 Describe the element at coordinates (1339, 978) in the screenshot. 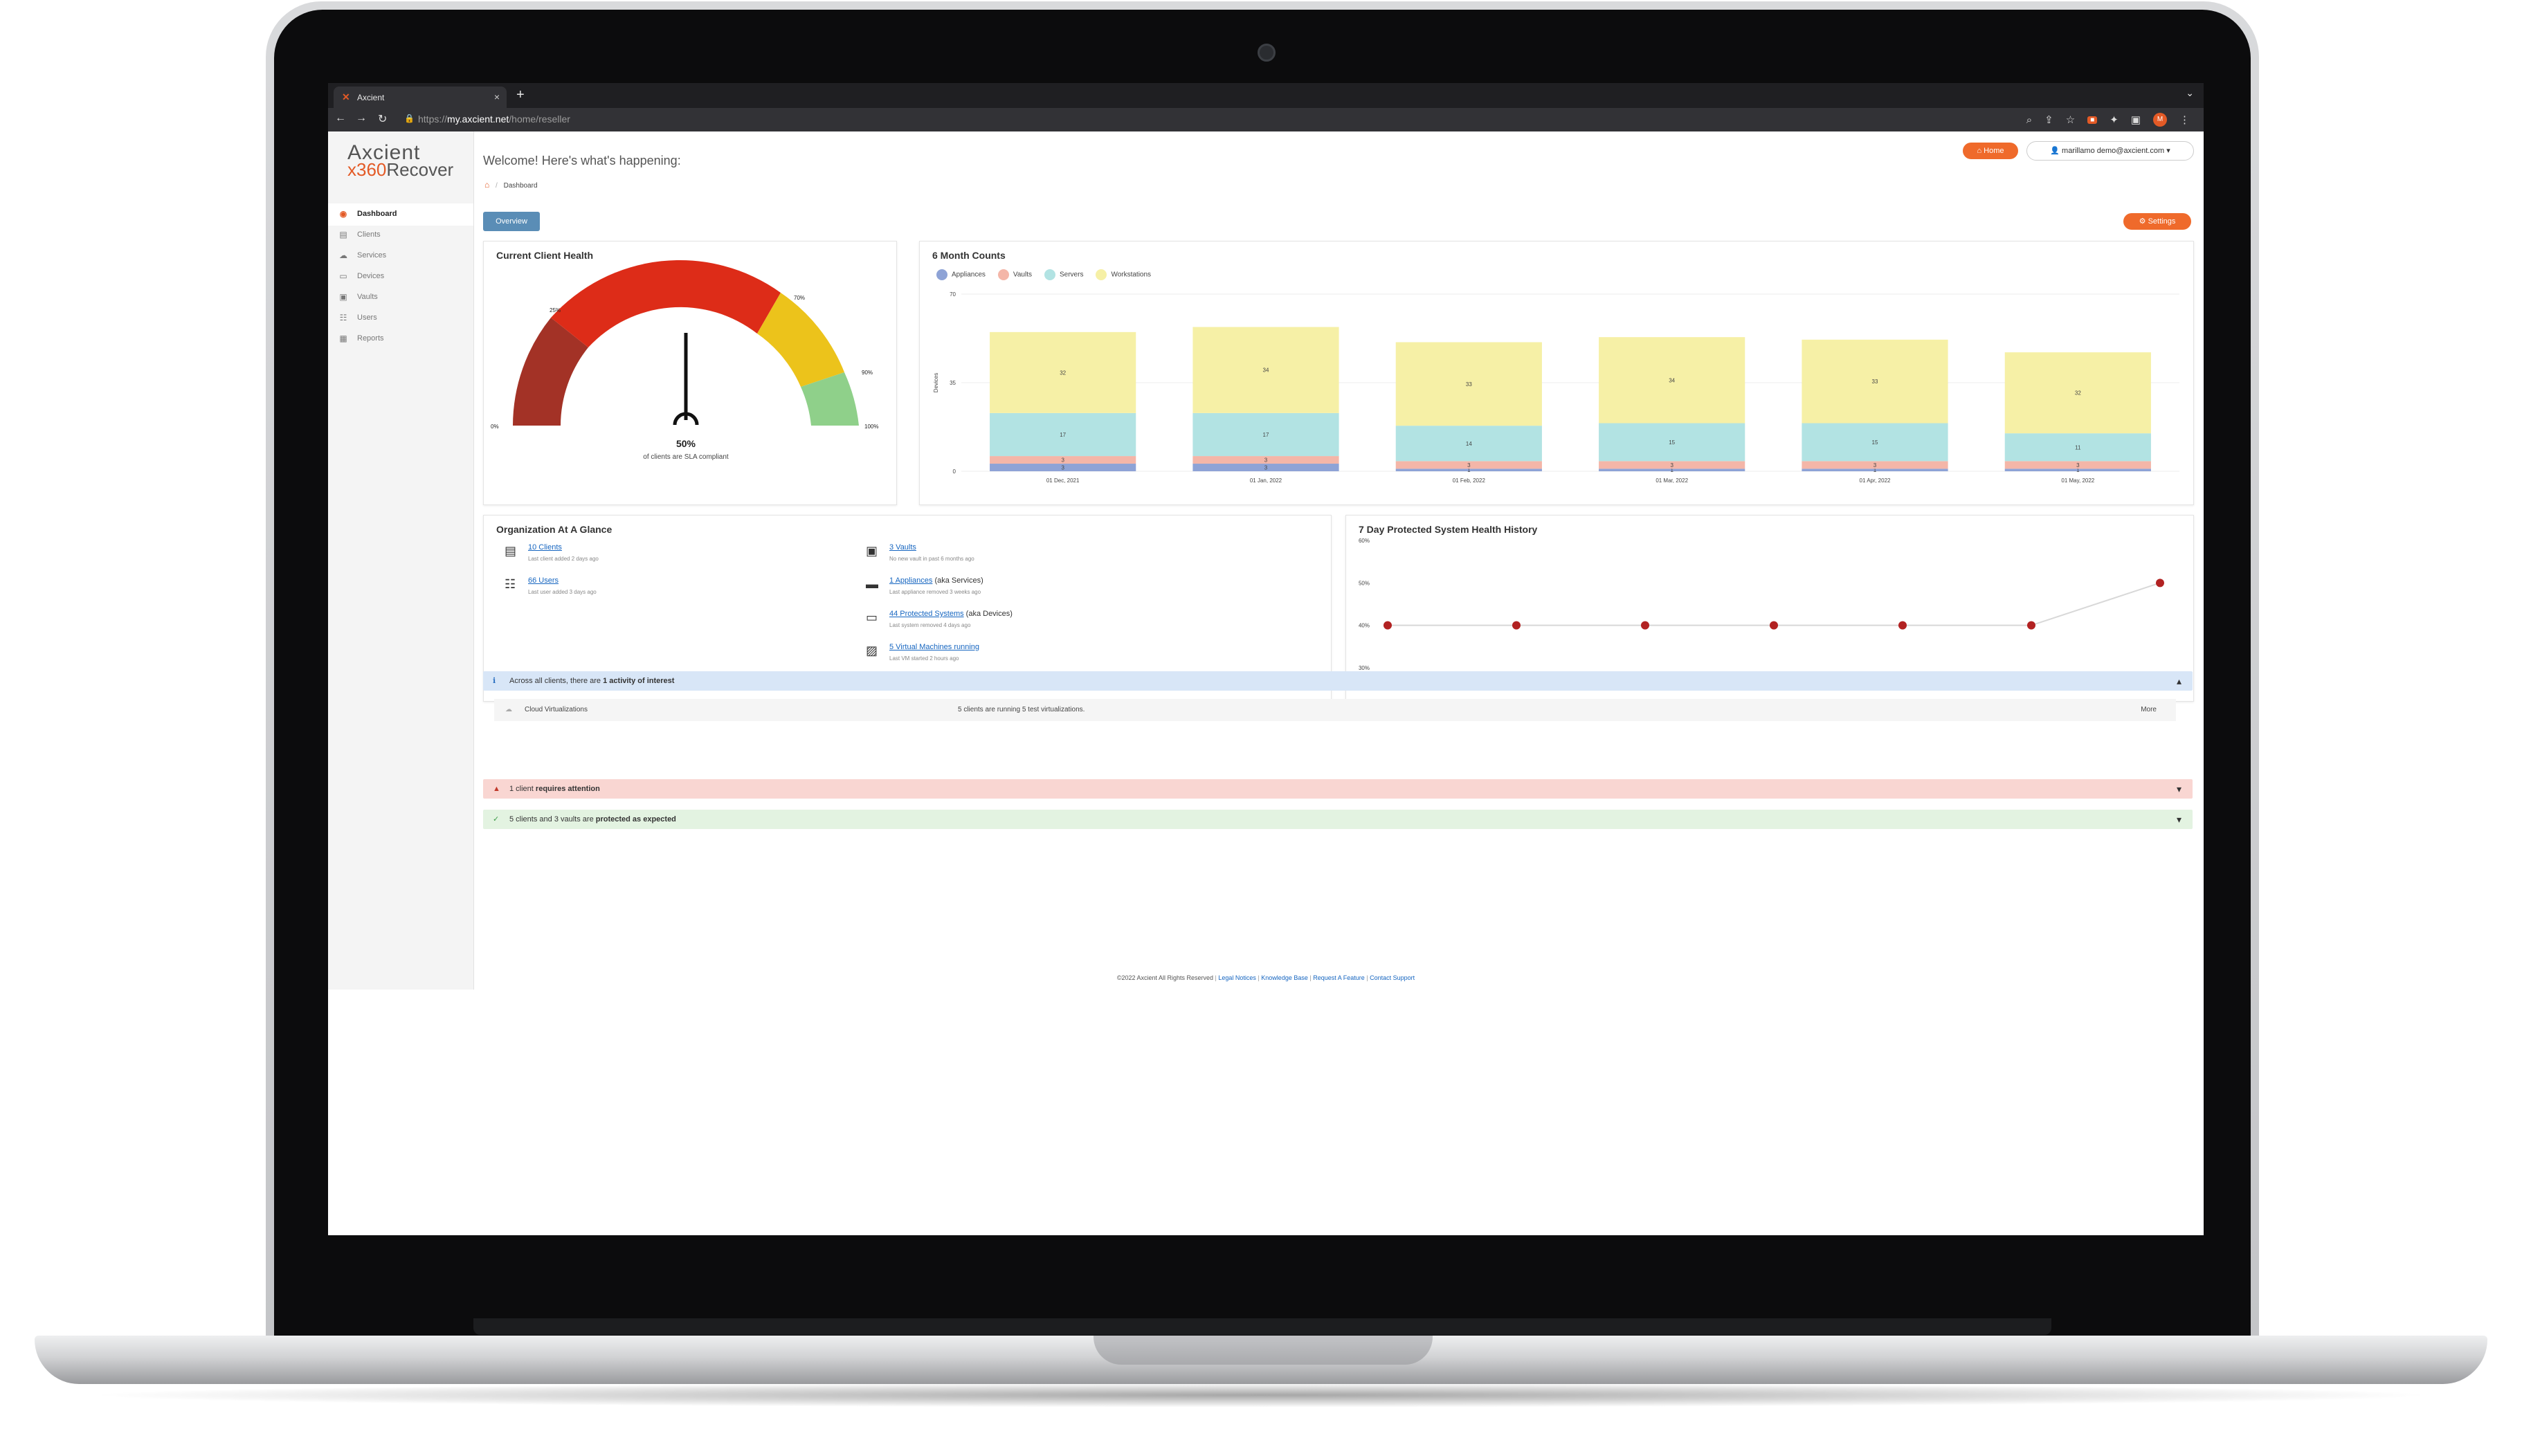

I see `footer-feature-link: Request A Feature` at that location.